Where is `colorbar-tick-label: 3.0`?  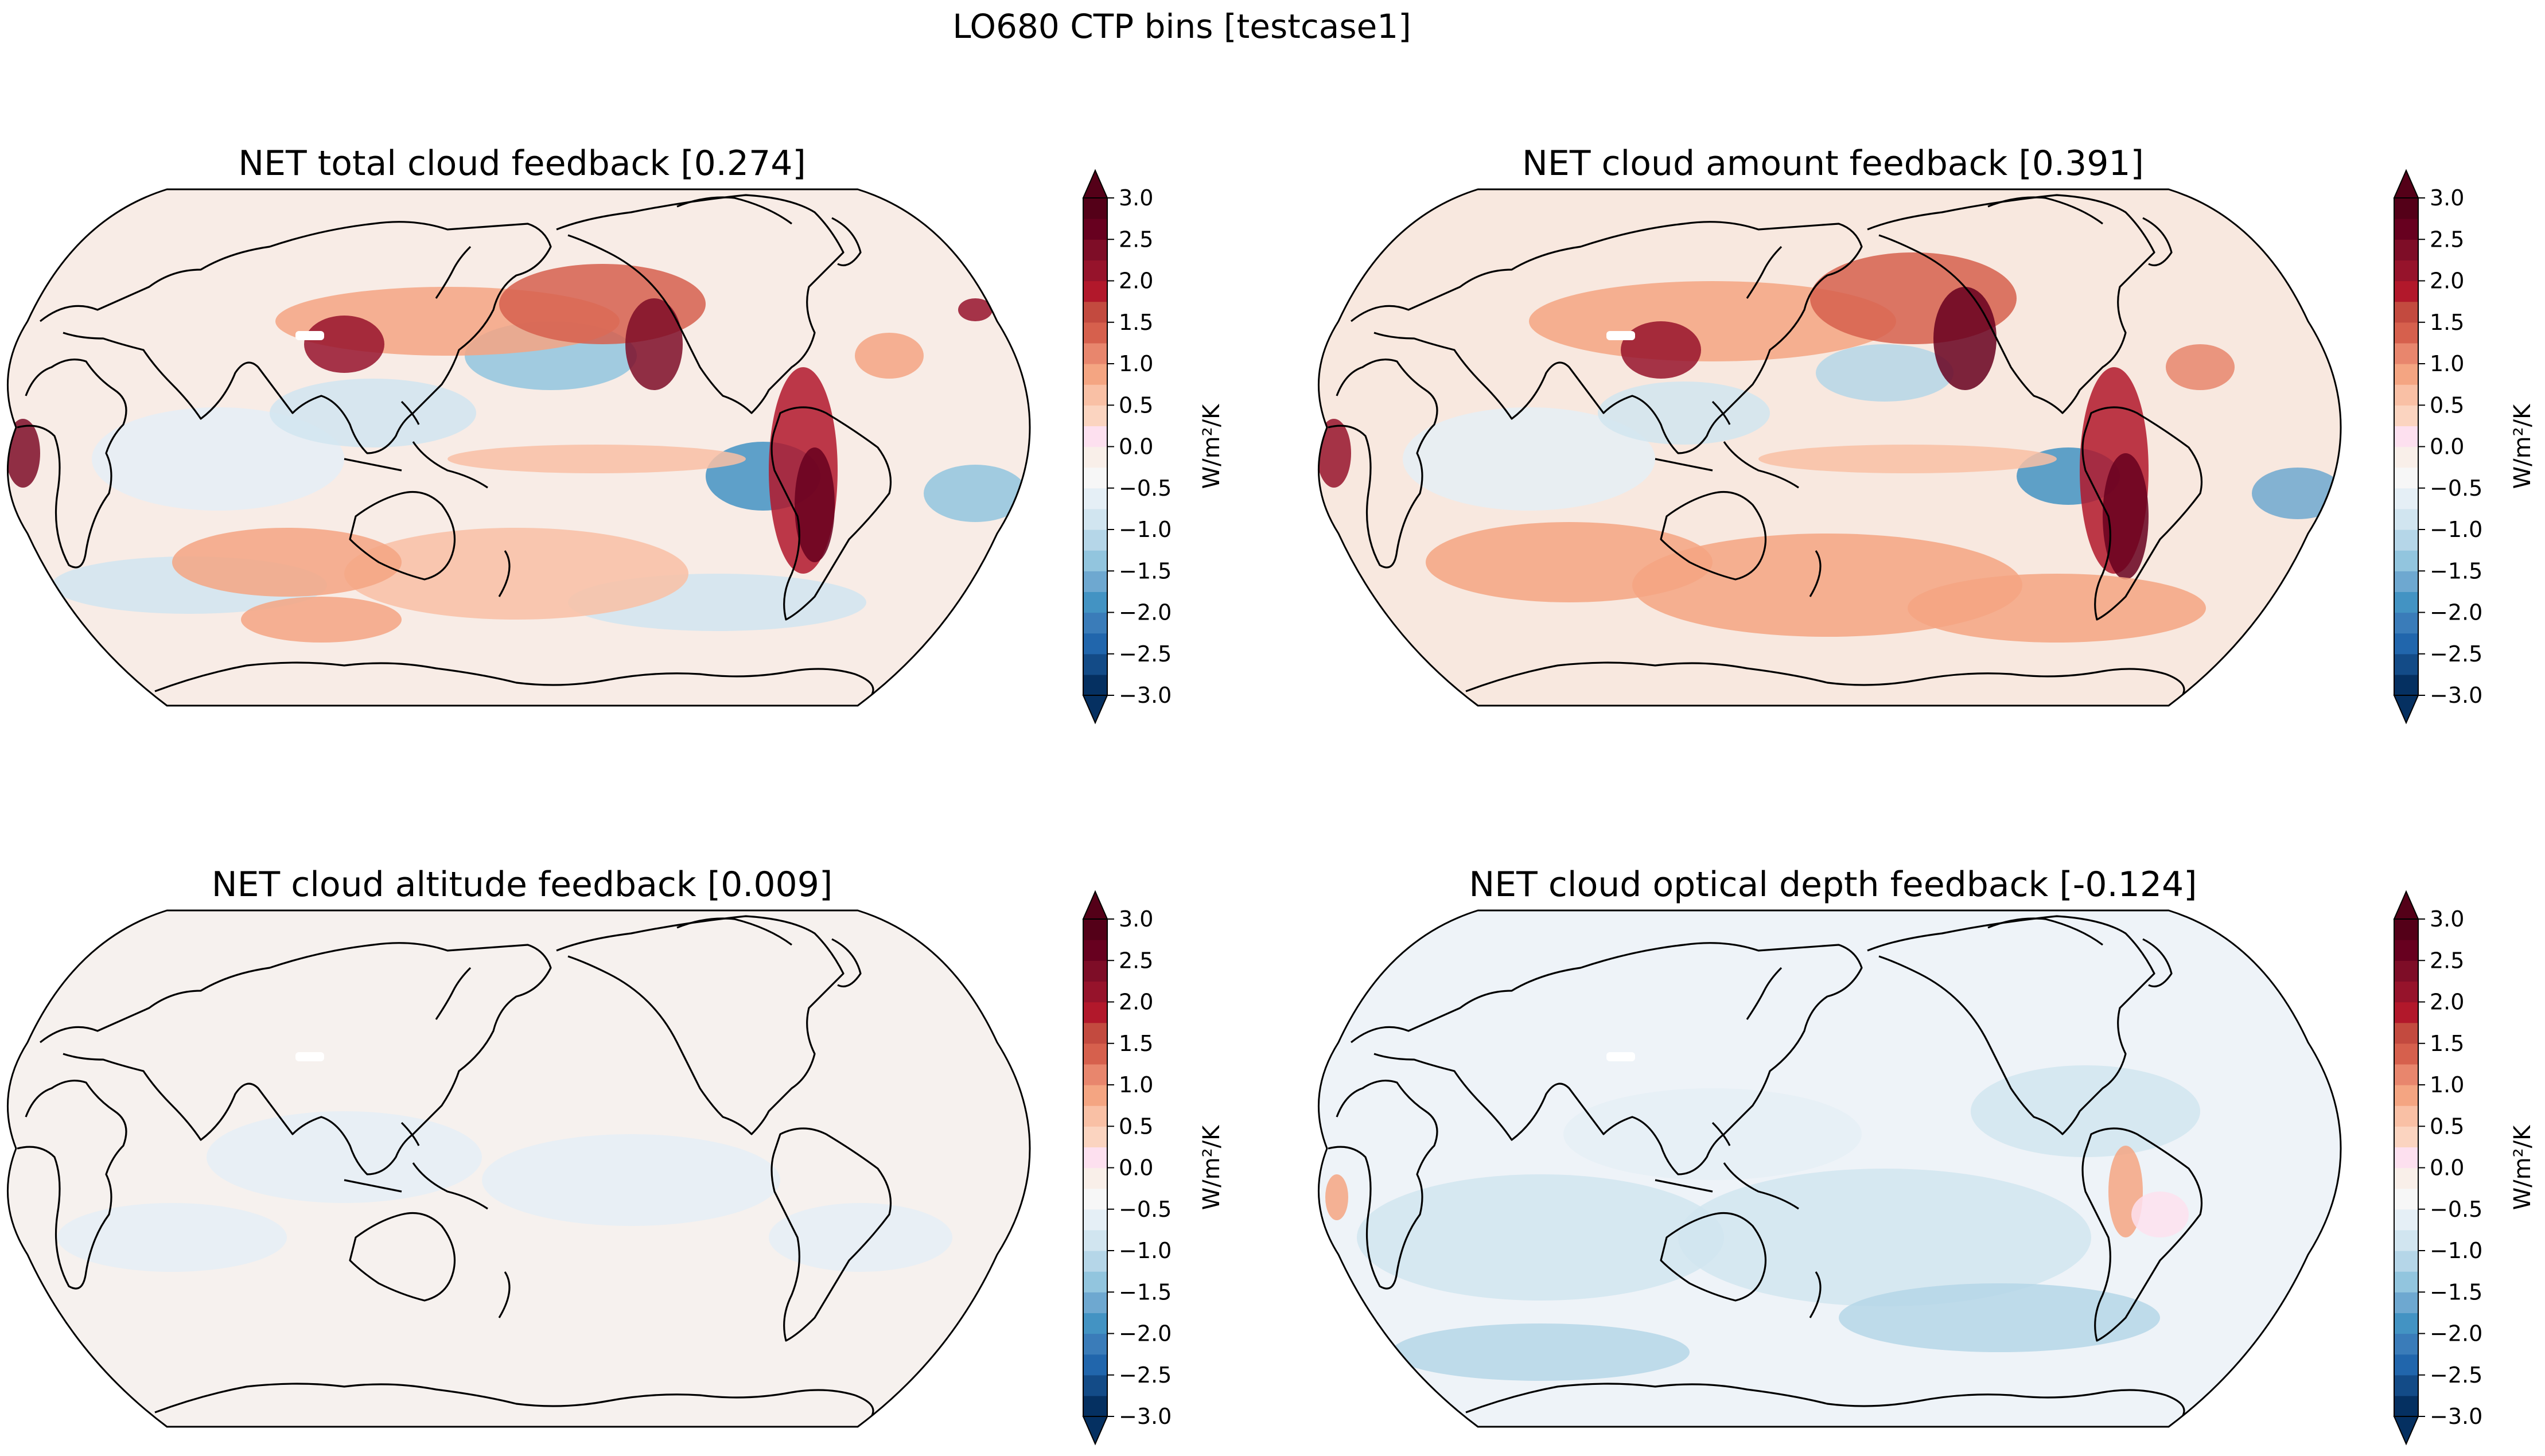 colorbar-tick-label: 3.0 is located at coordinates (1136, 198).